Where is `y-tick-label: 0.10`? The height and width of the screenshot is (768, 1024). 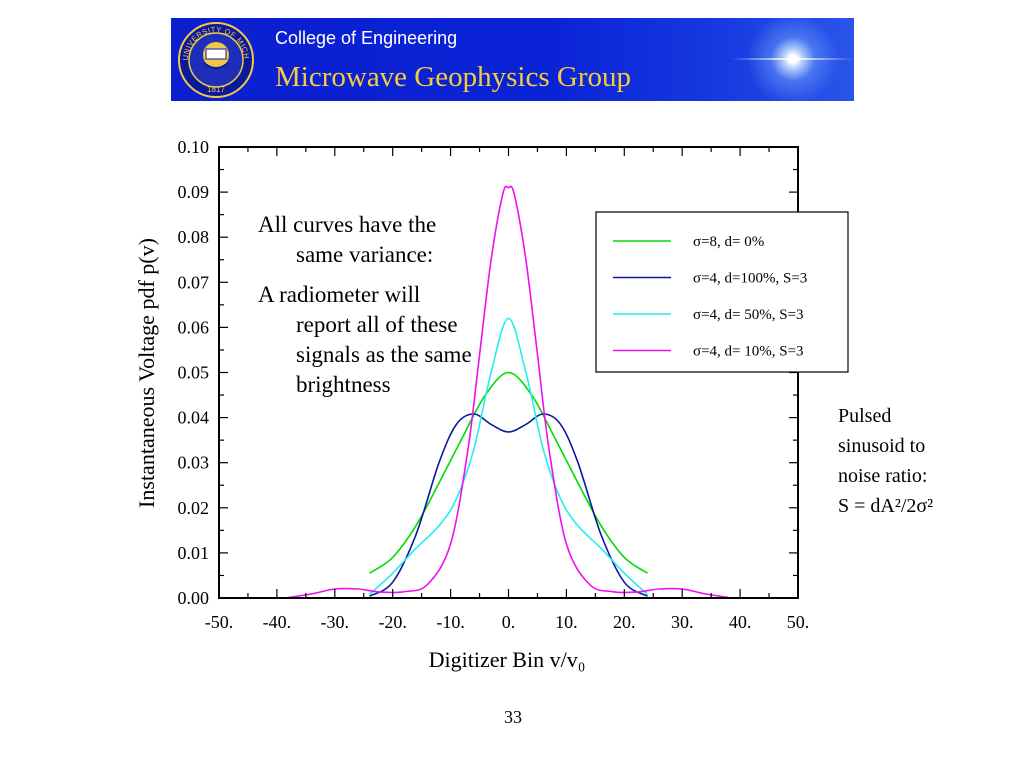
y-tick-label: 0.10 is located at coordinates (194, 147).